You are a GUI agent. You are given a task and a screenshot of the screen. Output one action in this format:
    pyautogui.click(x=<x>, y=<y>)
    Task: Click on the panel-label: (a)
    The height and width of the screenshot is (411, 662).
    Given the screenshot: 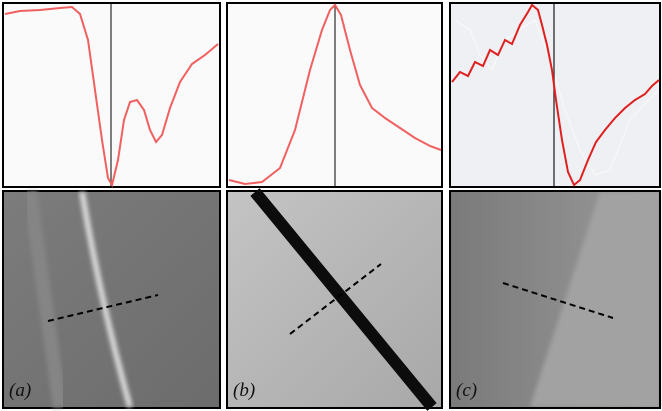 What is the action you would take?
    pyautogui.click(x=20, y=390)
    